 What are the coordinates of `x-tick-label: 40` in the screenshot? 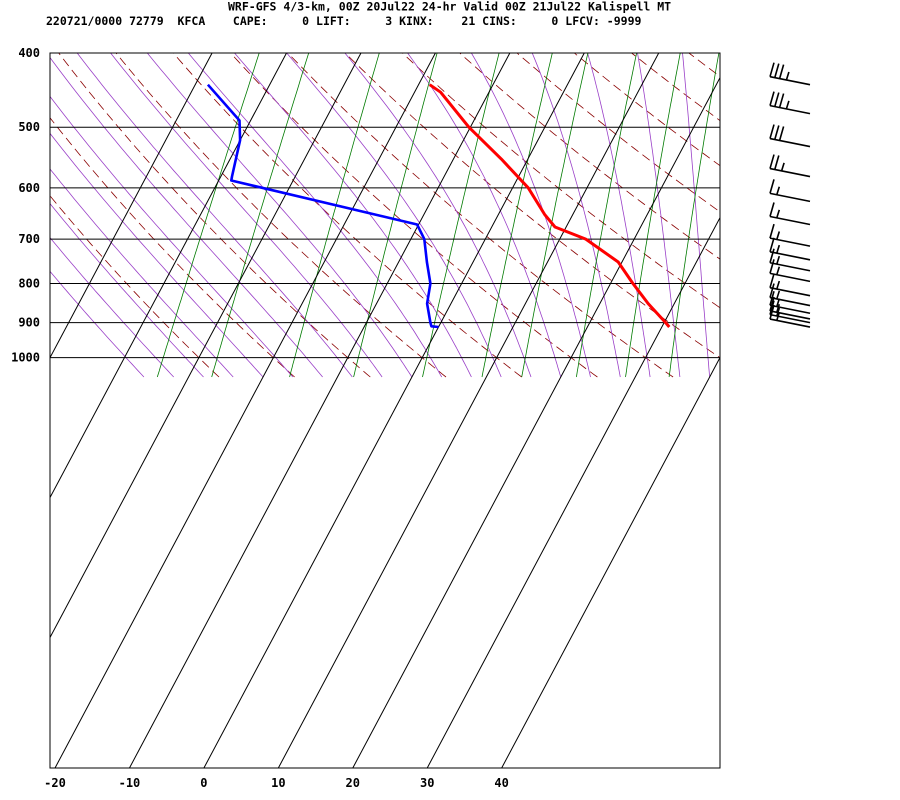 It's located at (501, 783).